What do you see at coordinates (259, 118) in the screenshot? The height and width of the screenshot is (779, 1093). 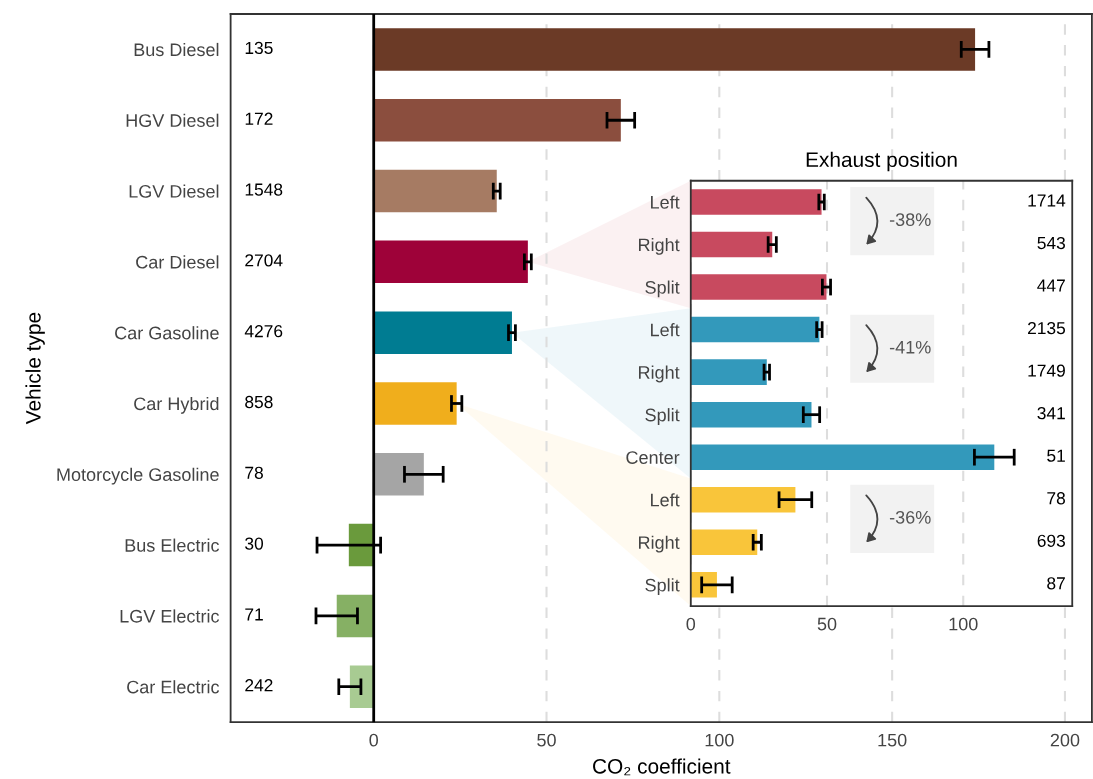 I see `annotation: 172` at bounding box center [259, 118].